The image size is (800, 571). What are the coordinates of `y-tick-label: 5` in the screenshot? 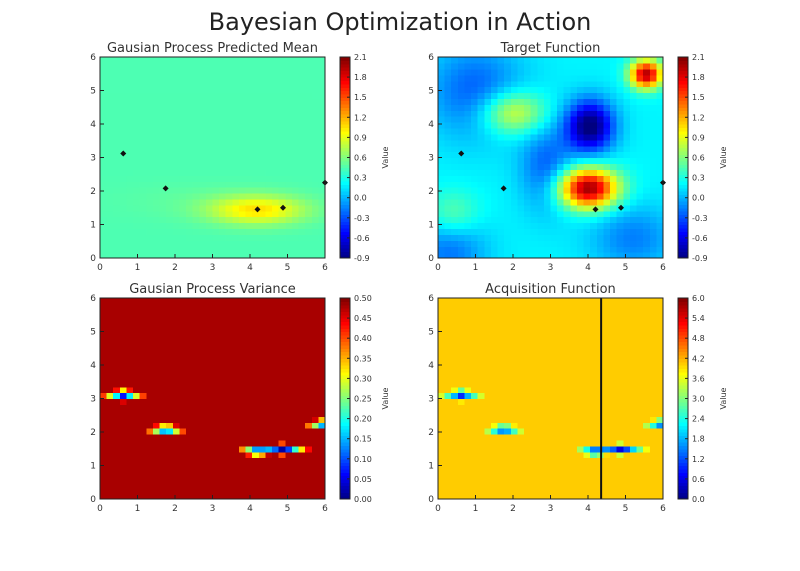 It's located at (431, 92).